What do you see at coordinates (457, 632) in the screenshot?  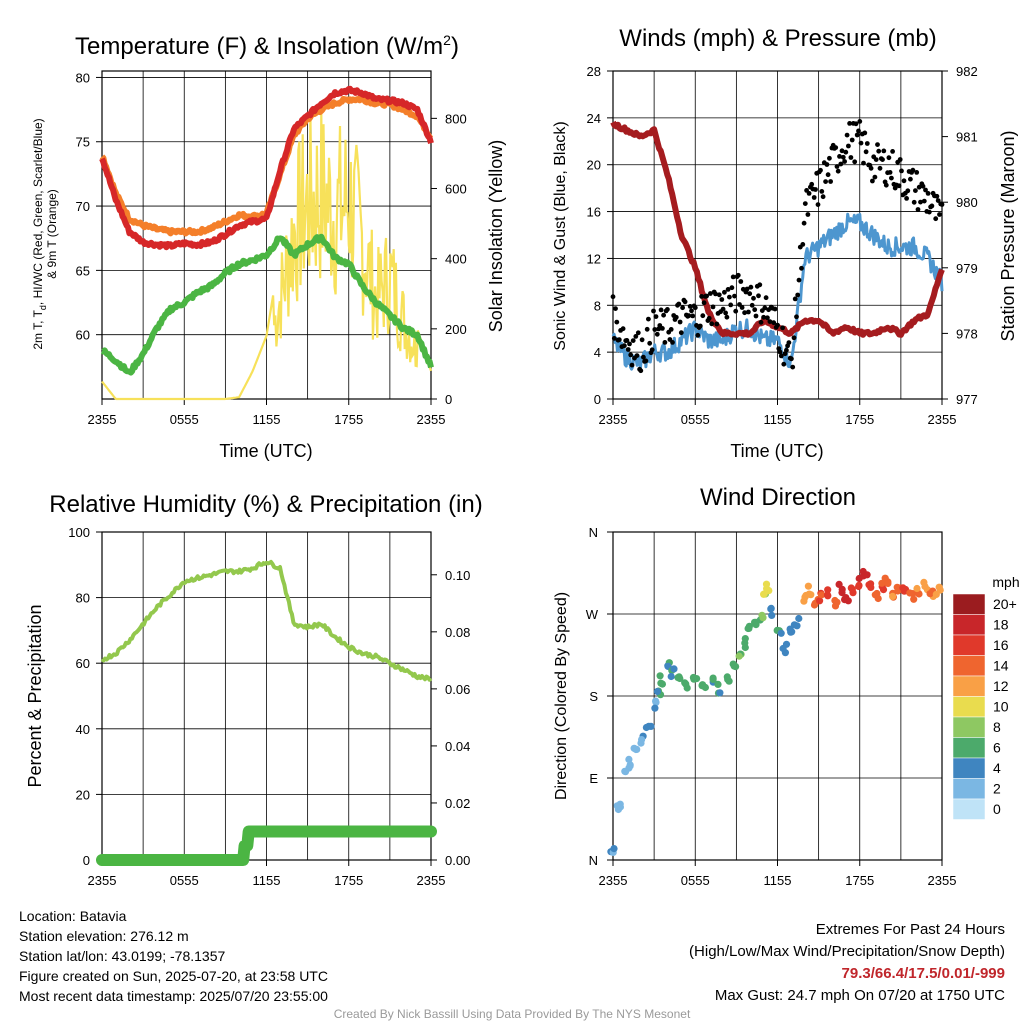 I see `rh-ytick-right-label: 0.08` at bounding box center [457, 632].